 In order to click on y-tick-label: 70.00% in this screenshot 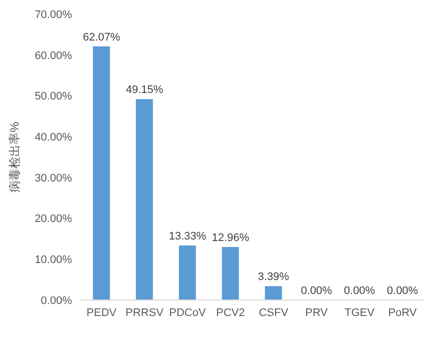, I will do `click(53, 14)`.